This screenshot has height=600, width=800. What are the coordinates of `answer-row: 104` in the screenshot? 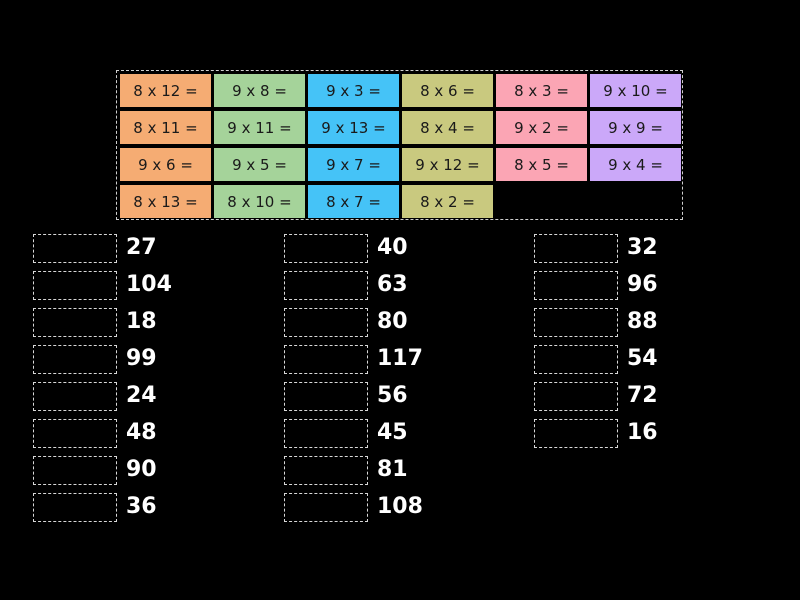 It's located at (143, 289).